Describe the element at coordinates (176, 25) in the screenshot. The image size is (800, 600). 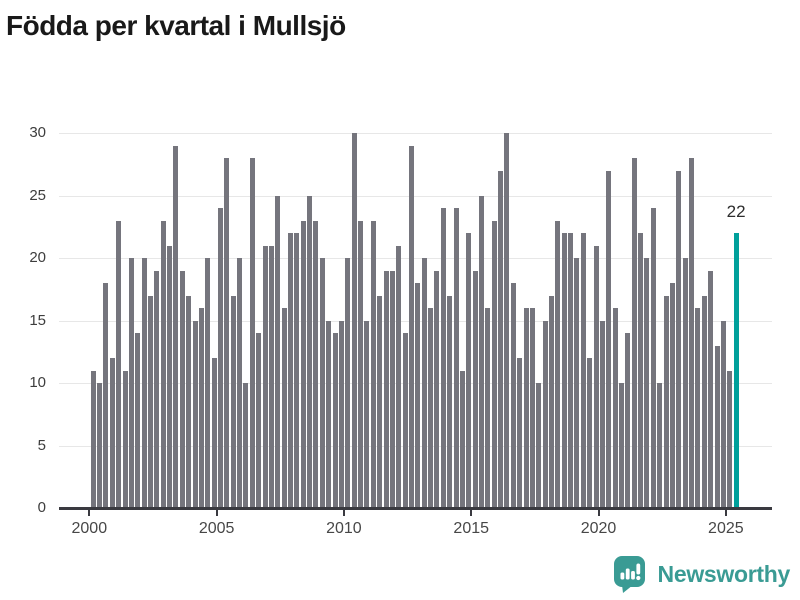
I see `page-title: Födda per kvartal i Mullsjö` at that location.